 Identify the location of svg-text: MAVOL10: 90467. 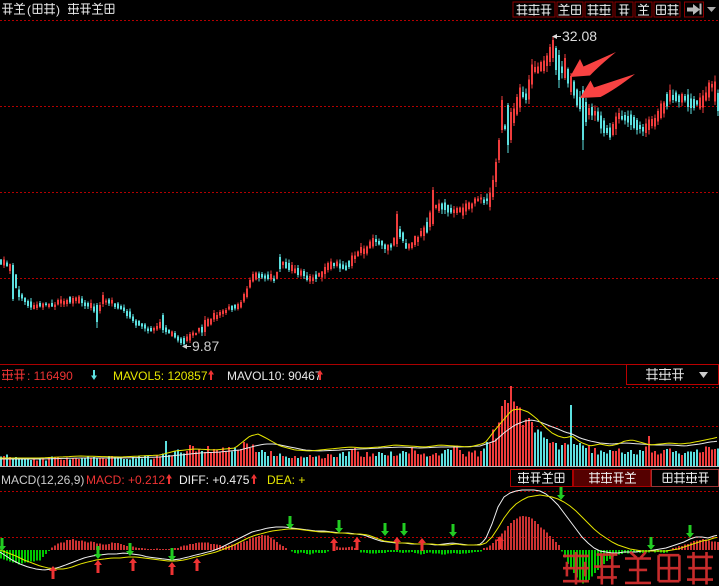
(274, 376).